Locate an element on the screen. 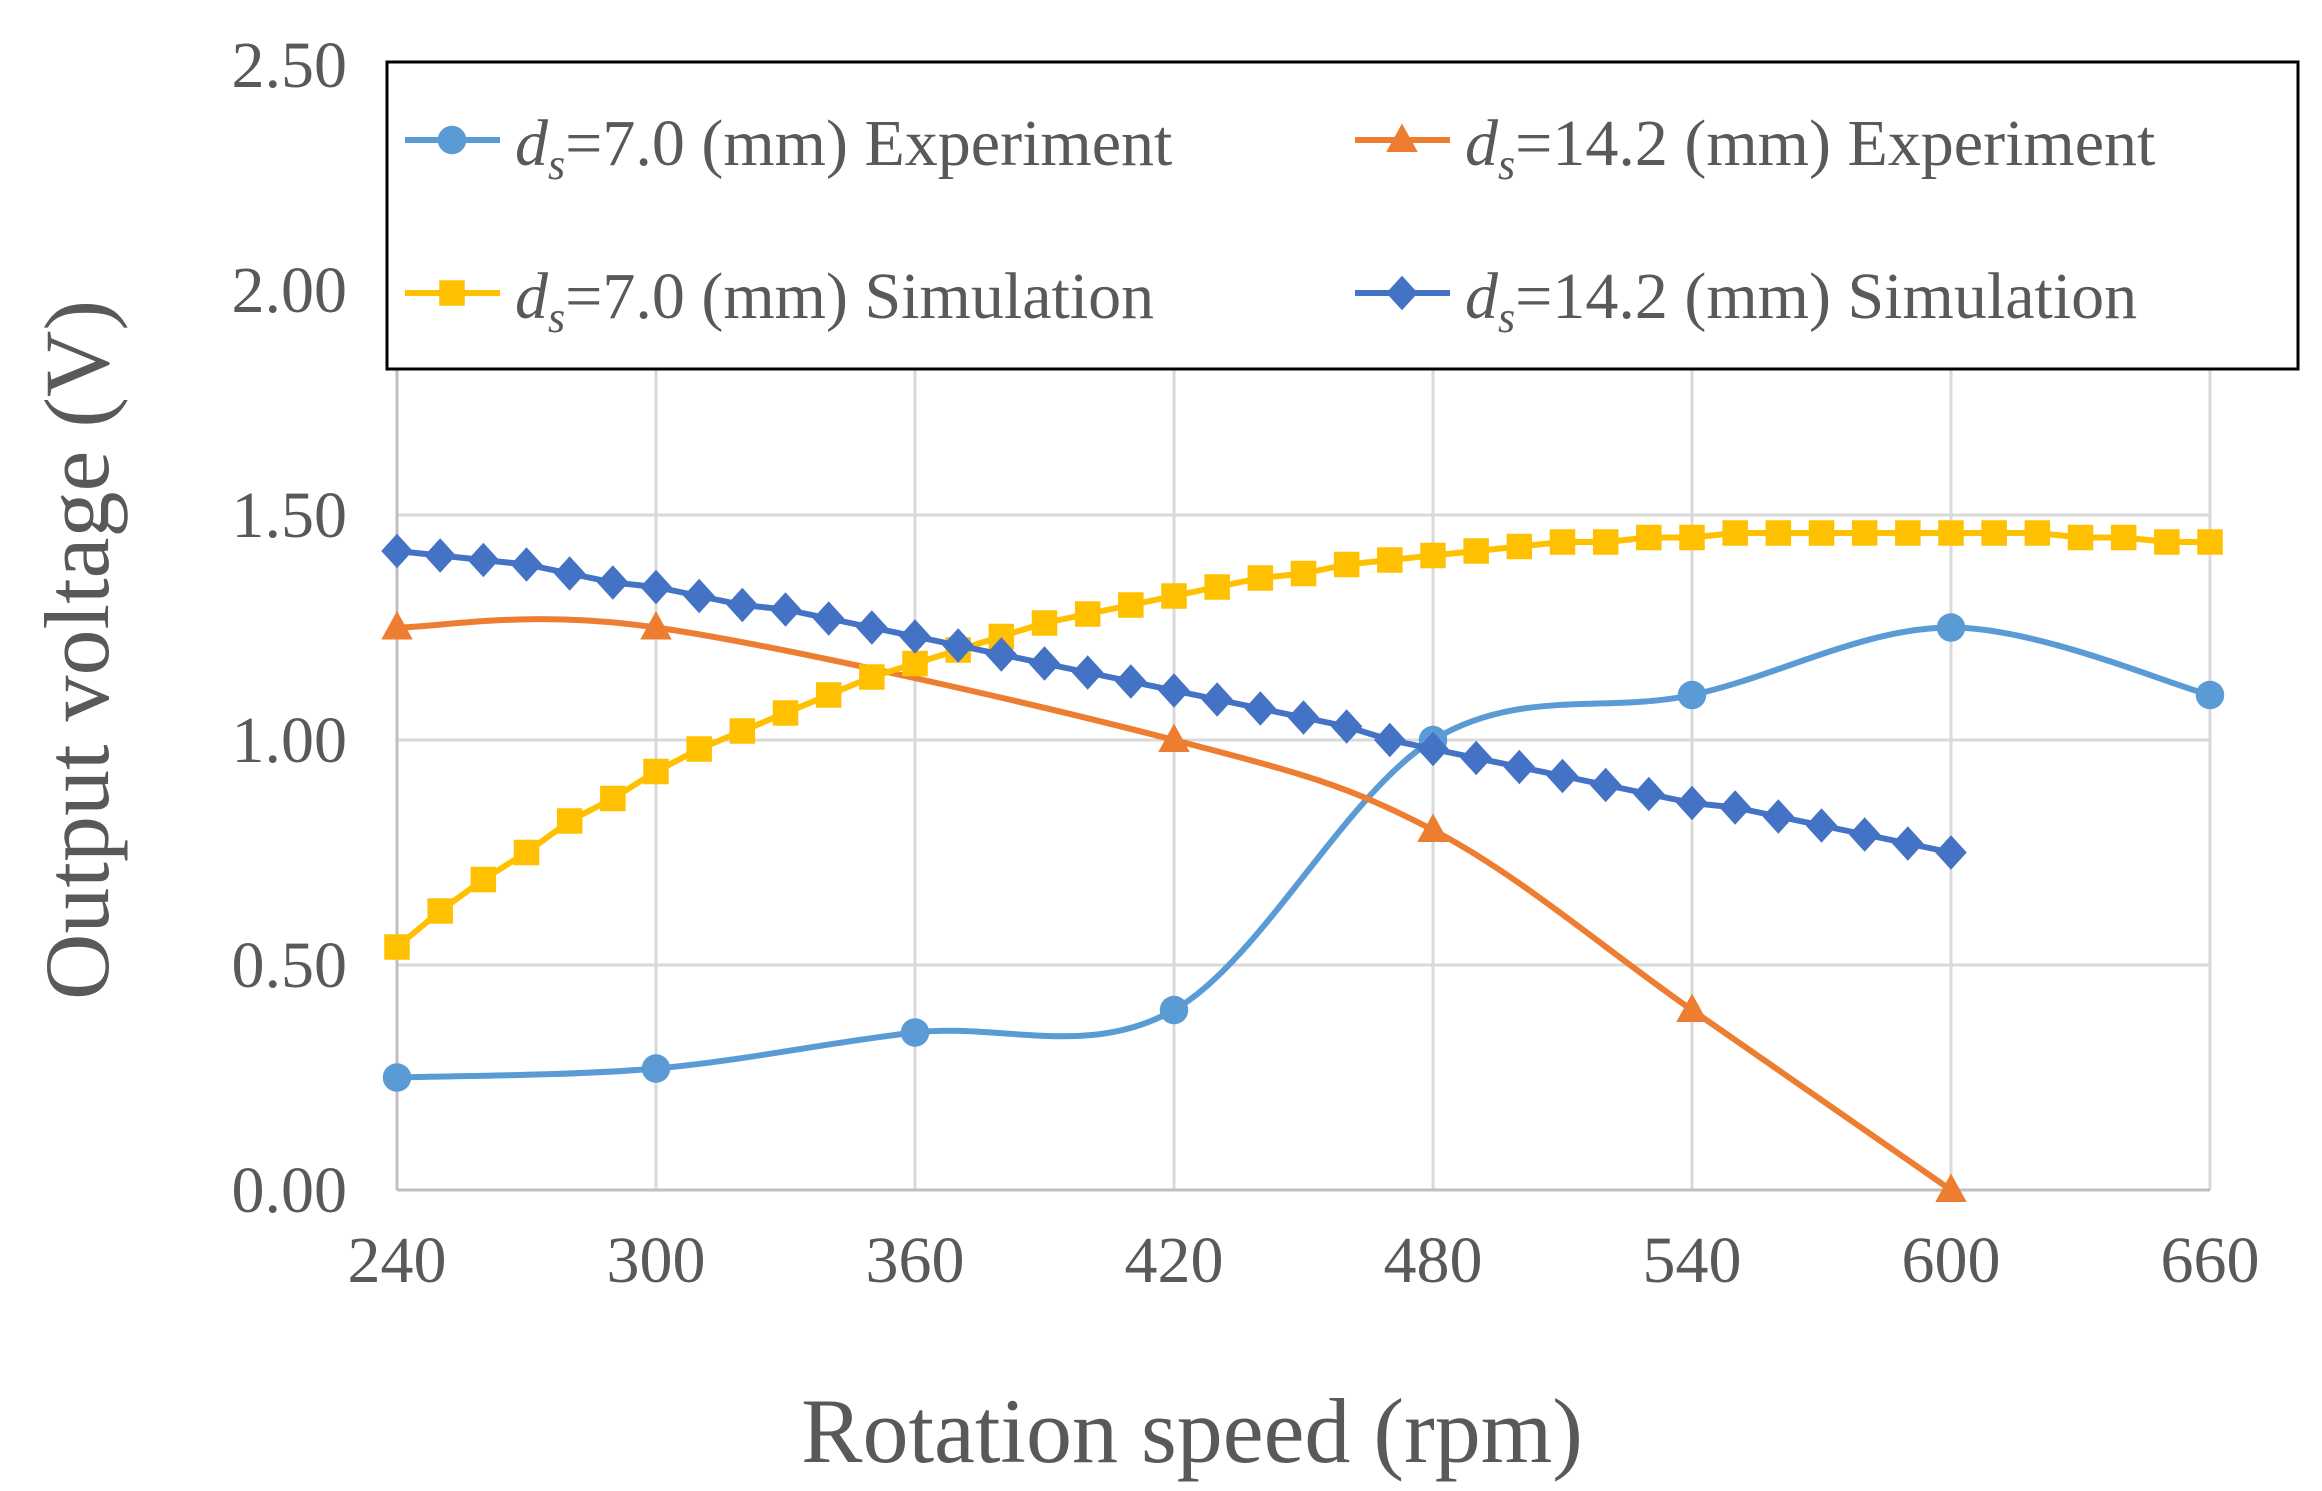  x-tick-label: 600 is located at coordinates (1951, 1260).